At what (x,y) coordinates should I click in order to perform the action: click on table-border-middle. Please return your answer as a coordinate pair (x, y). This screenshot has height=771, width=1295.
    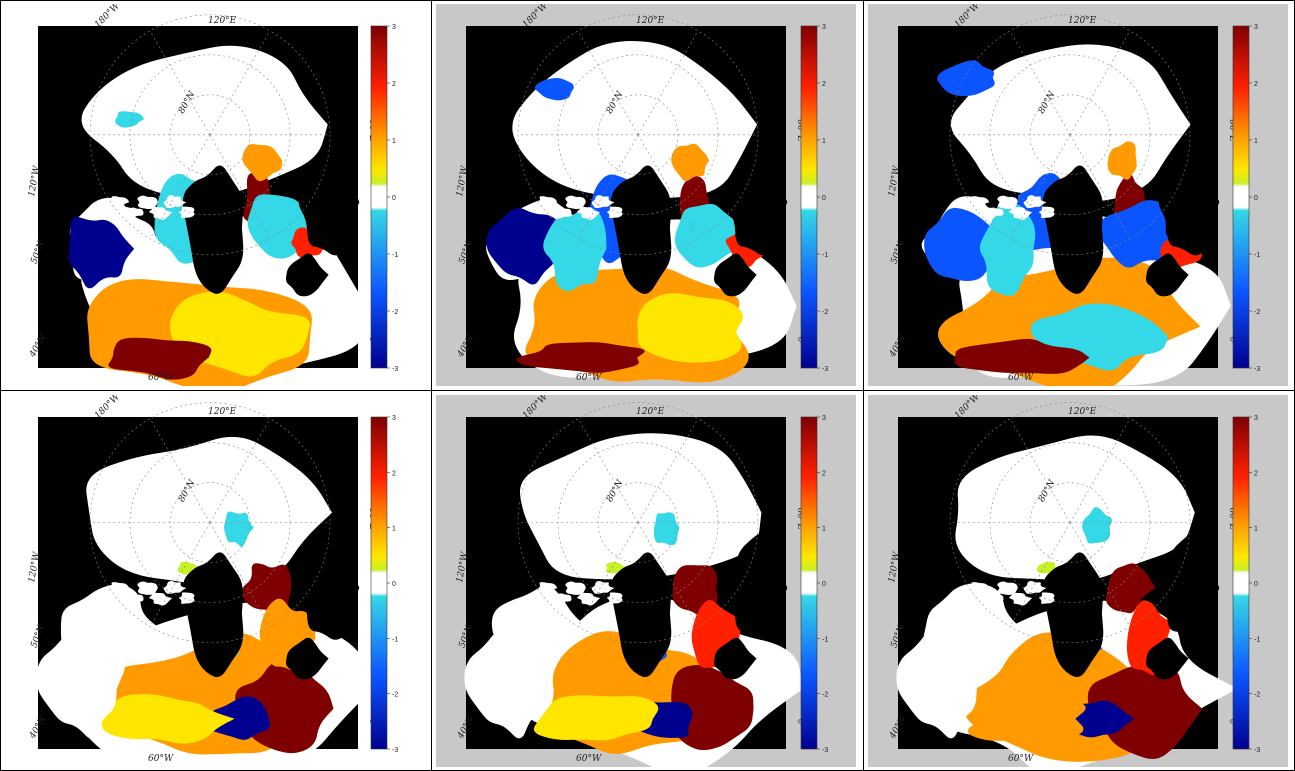
    Looking at the image, I should click on (647, 390).